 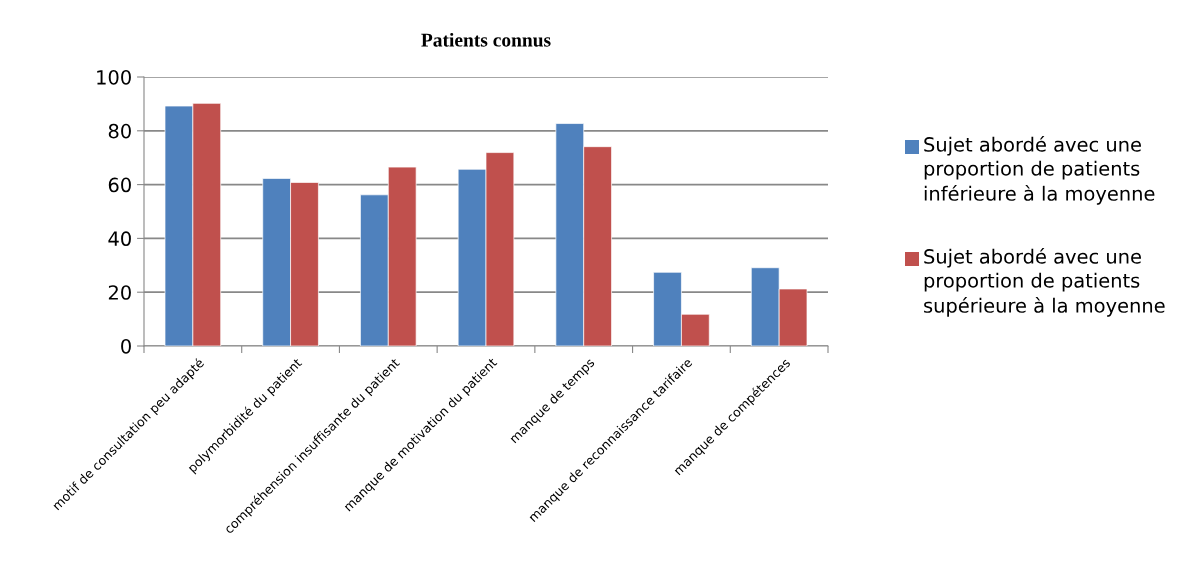 What do you see at coordinates (1044, 282) in the screenshot?
I see `legend-label: Sujet abordé avec une proportion de patients supérieure à la moyenne` at bounding box center [1044, 282].